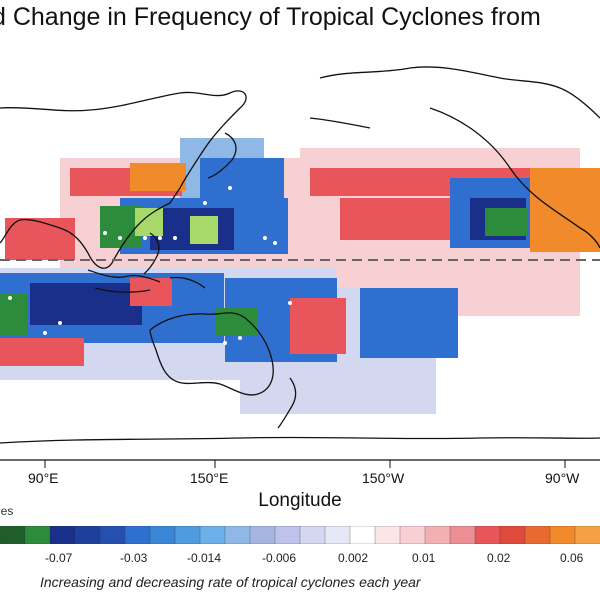 The image size is (600, 600). I want to click on colorbar-label: 0.01, so click(424, 558).